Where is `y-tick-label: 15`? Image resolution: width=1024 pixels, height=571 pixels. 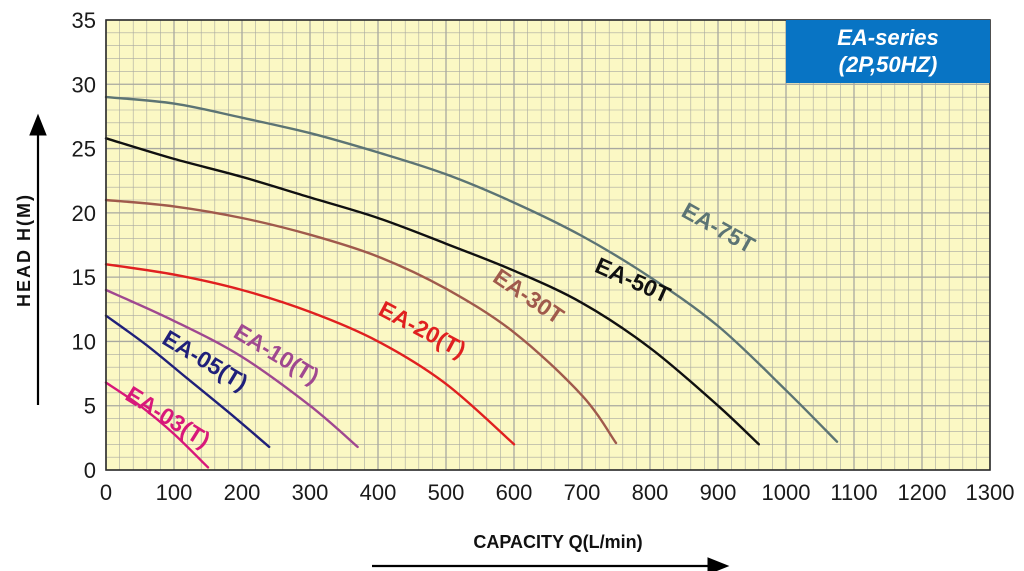 y-tick-label: 15 is located at coordinates (84, 277).